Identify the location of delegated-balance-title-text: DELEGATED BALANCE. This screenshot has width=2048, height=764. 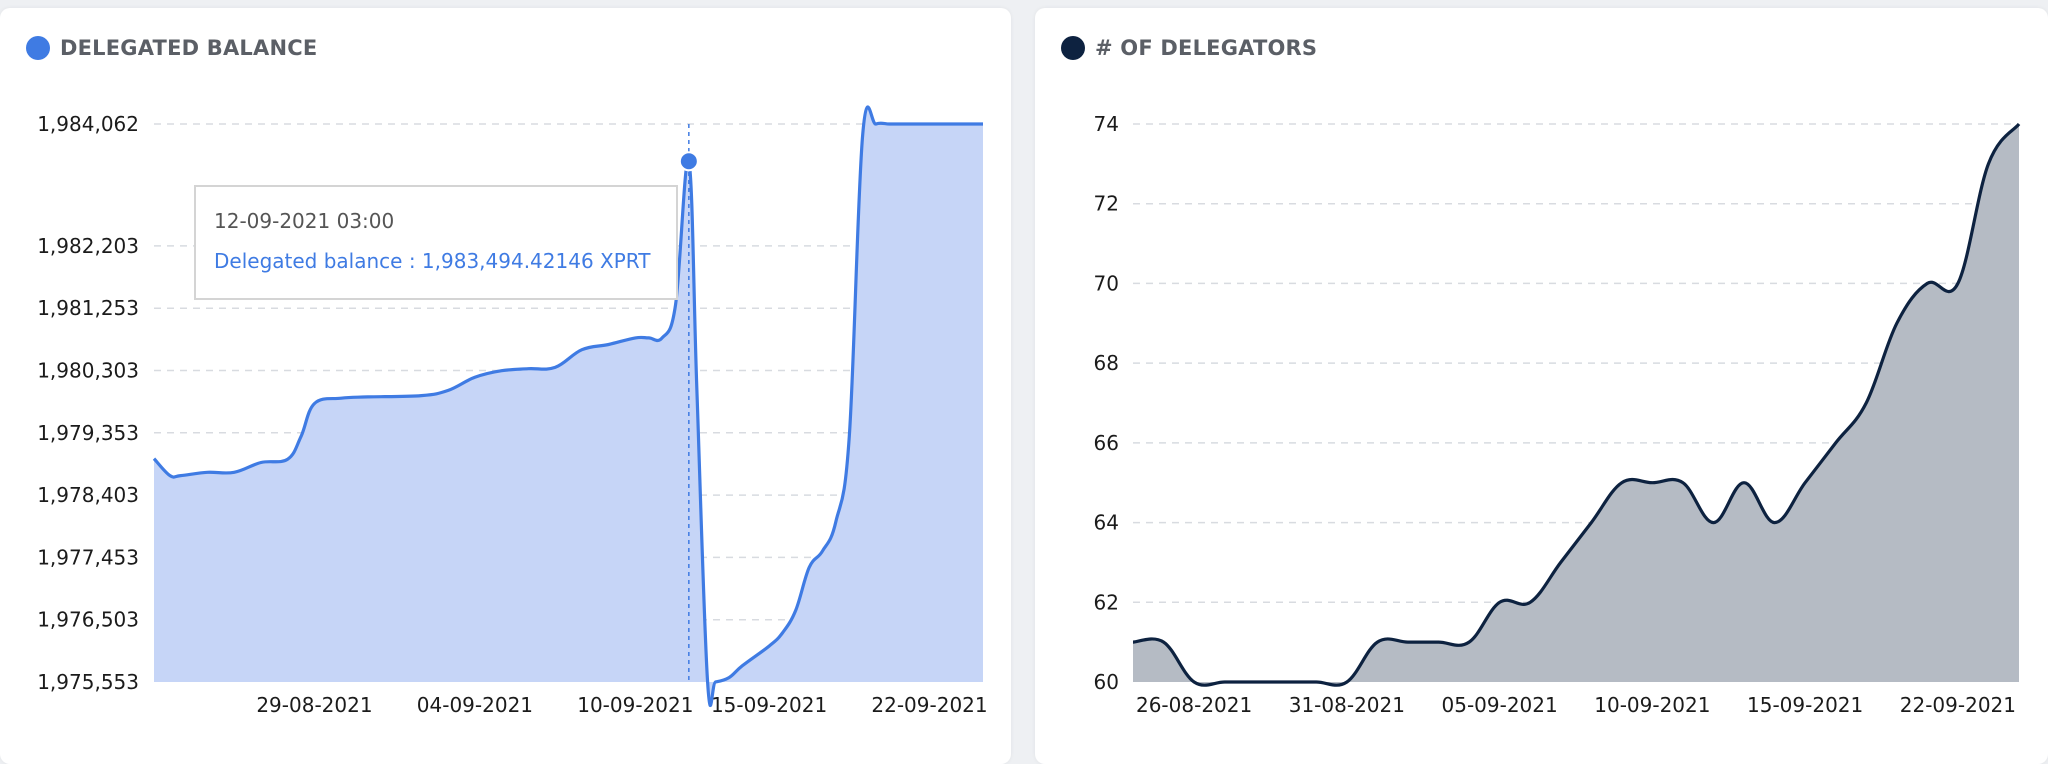
(189, 48).